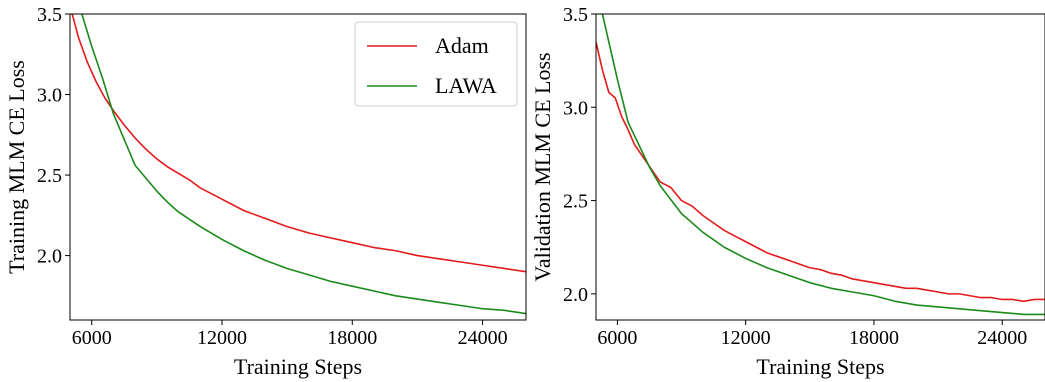 This screenshot has height=382, width=1045. Describe the element at coordinates (462, 45) in the screenshot. I see `legend-label-adam: Adam` at that location.